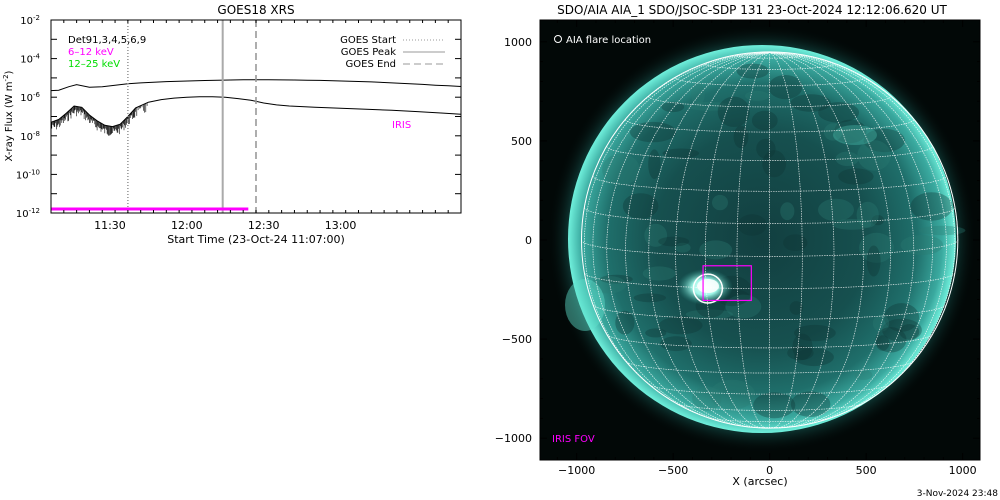 This screenshot has height=500, width=1000. I want to click on y-tick-label: 10⁻², so click(30, 20).